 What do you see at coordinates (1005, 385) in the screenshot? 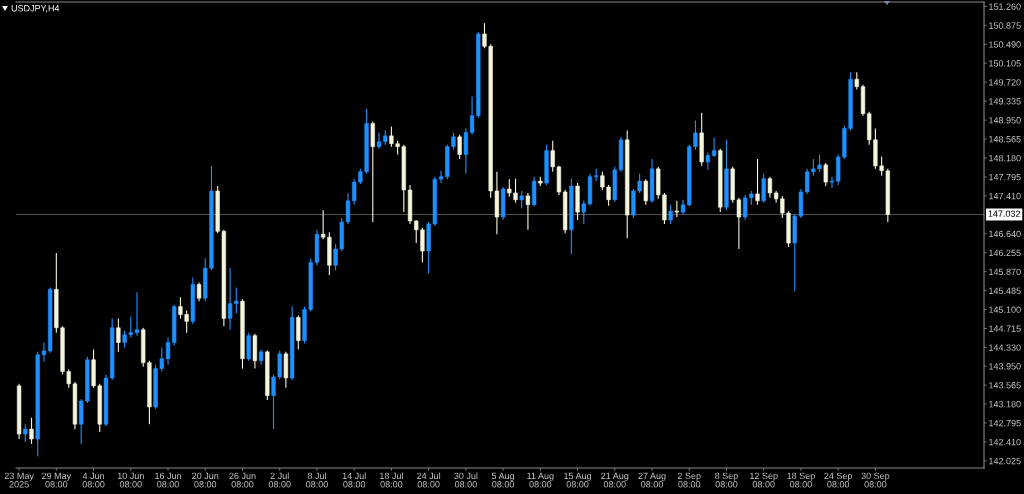
I see `y-tick-label: 143.565` at bounding box center [1005, 385].